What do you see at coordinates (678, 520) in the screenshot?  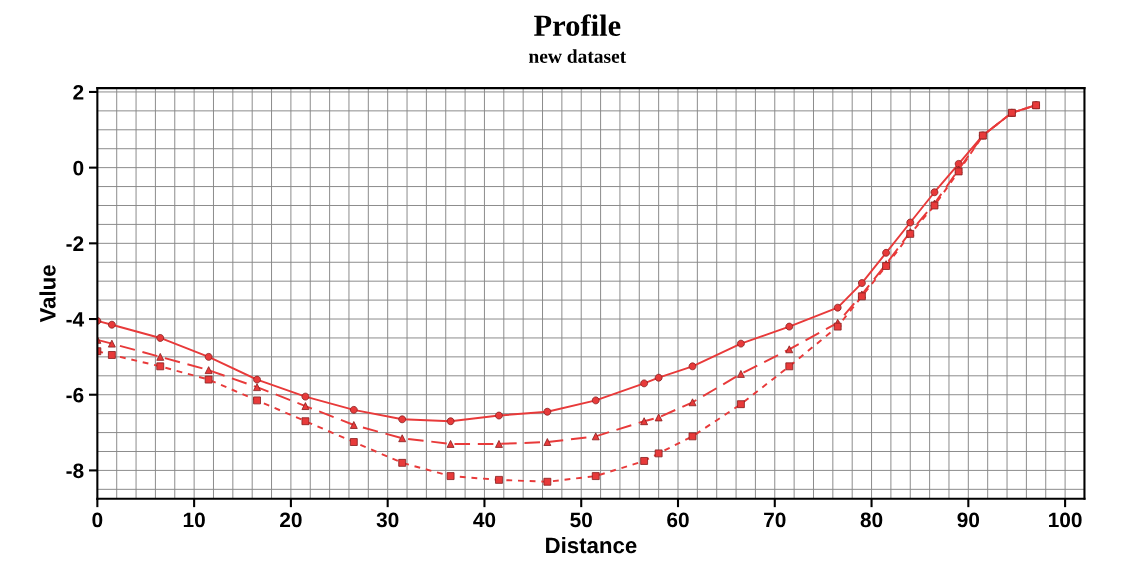 I see `x-tick-label: 60` at bounding box center [678, 520].